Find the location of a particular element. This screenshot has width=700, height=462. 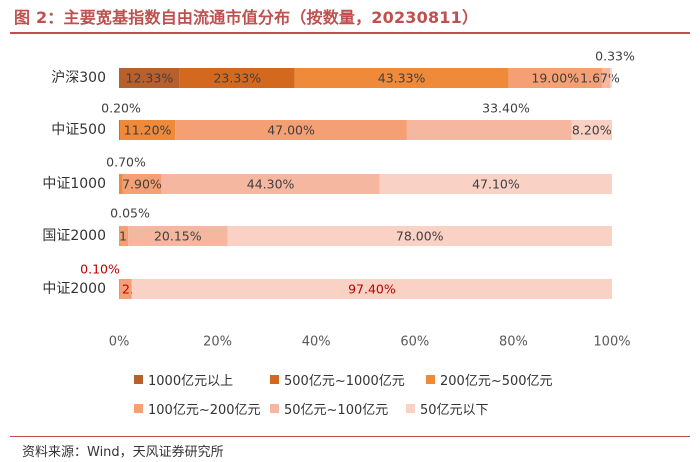

data-label: 19.00% is located at coordinates (555, 78).